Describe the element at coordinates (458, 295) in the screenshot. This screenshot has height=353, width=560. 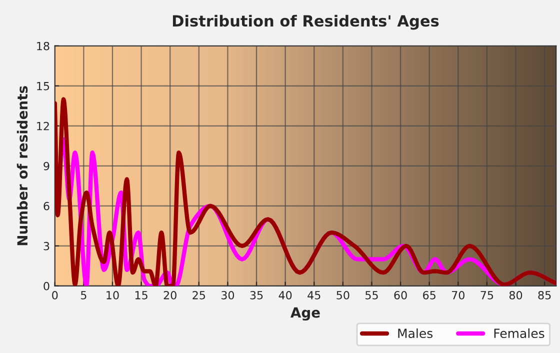
I see `x-tick-label: 70` at that location.